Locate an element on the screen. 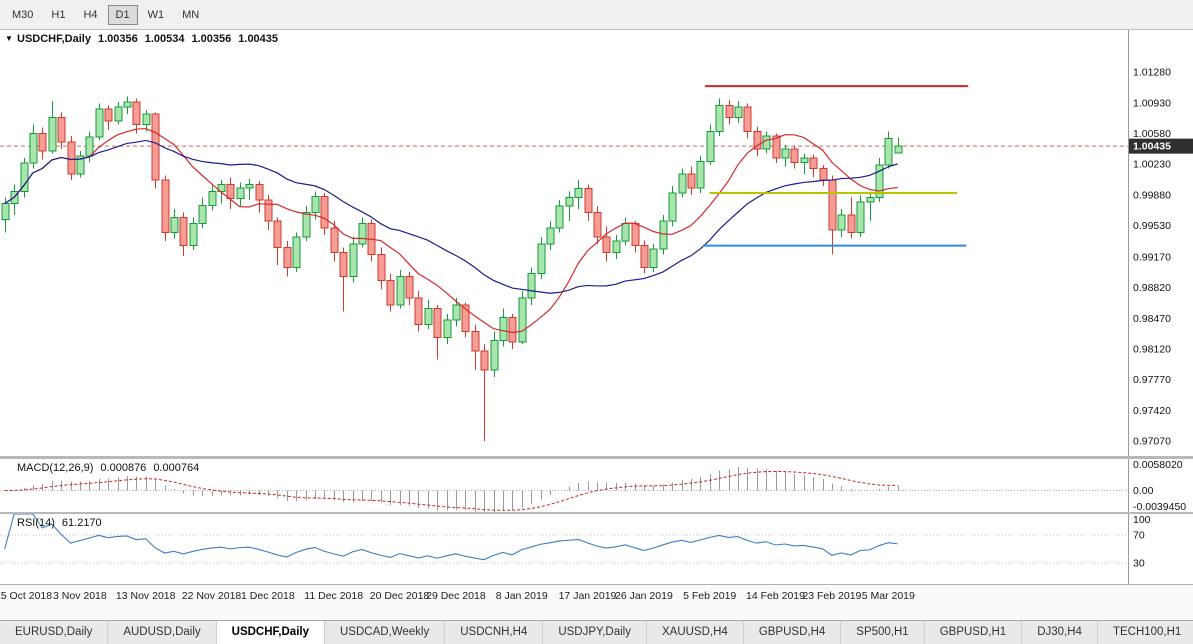 The width and height of the screenshot is (1193, 644). timeframe-button-mn: MN is located at coordinates (191, 14).